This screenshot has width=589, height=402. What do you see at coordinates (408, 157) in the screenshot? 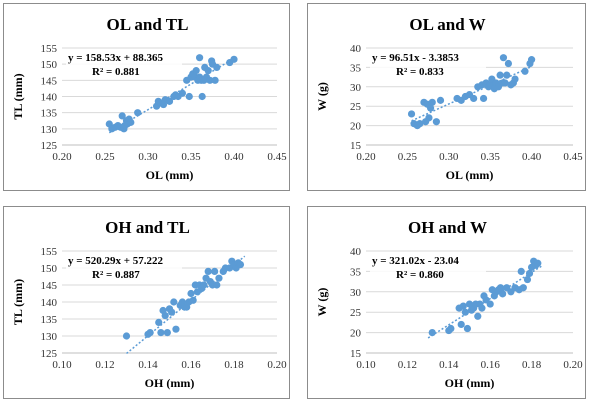
I see `x-tick-label: 0.25` at bounding box center [408, 157].